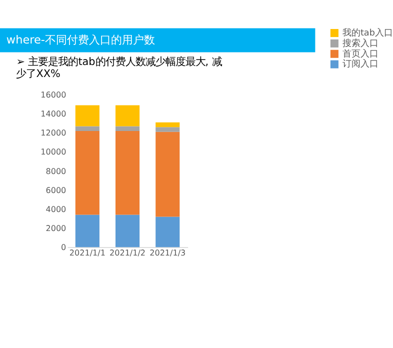 The height and width of the screenshot is (348, 393). I want to click on legend-label: 订阅入口, so click(360, 64).